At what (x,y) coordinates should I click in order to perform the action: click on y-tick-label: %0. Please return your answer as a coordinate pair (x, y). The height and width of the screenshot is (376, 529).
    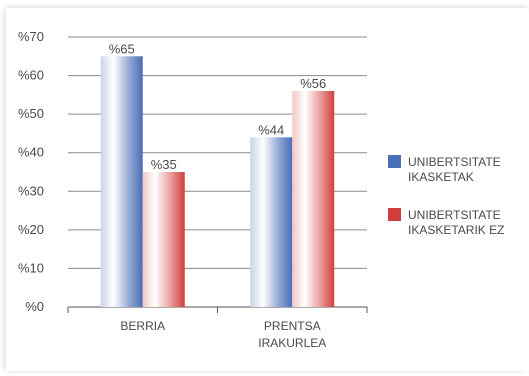
    Looking at the image, I should click on (34, 306).